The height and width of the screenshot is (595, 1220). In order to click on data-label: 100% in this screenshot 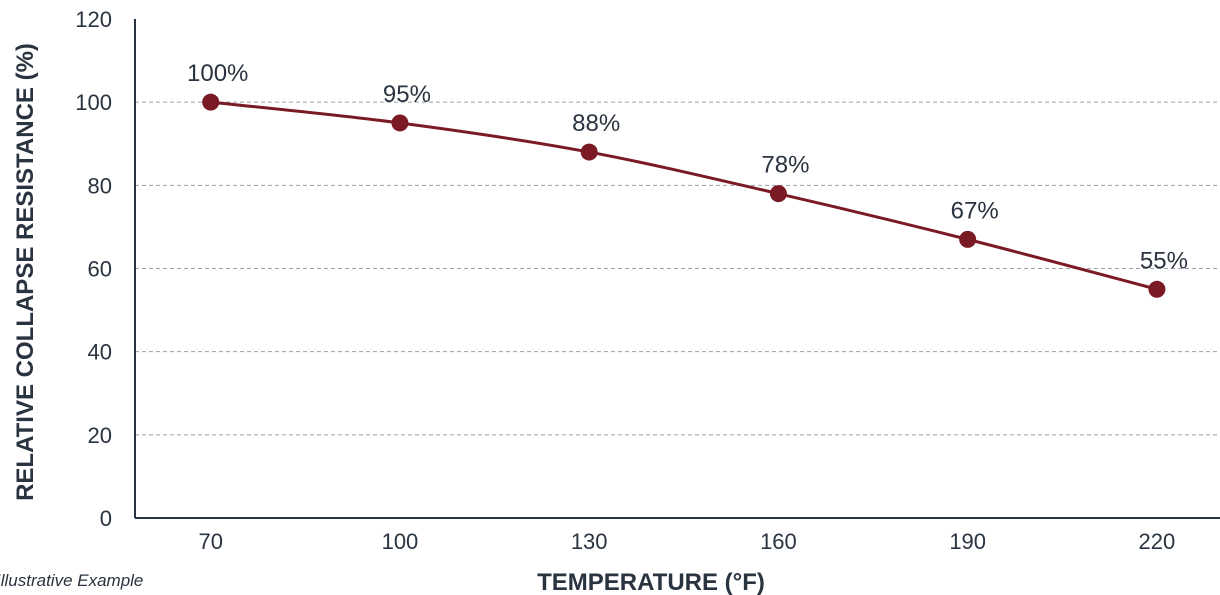, I will do `click(217, 73)`.